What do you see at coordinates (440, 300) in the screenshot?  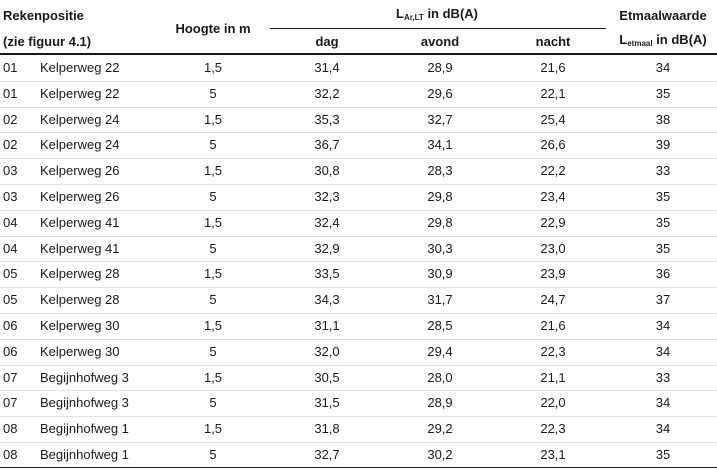 I see `table-cell: 31,7` at bounding box center [440, 300].